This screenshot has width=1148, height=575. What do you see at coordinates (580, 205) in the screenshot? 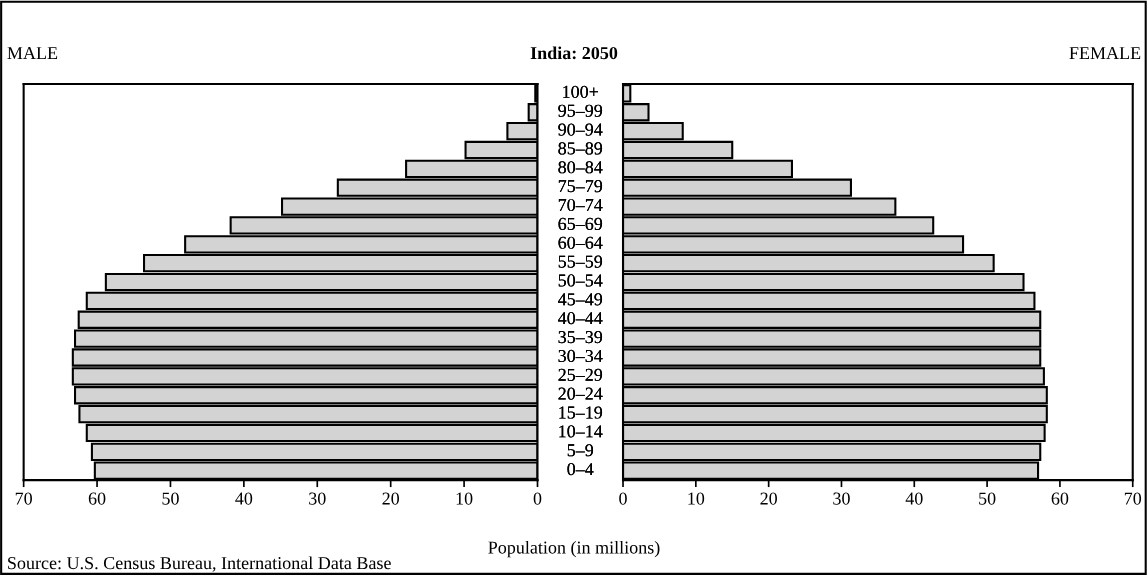
I see `y-tick-label: 70–74` at bounding box center [580, 205].